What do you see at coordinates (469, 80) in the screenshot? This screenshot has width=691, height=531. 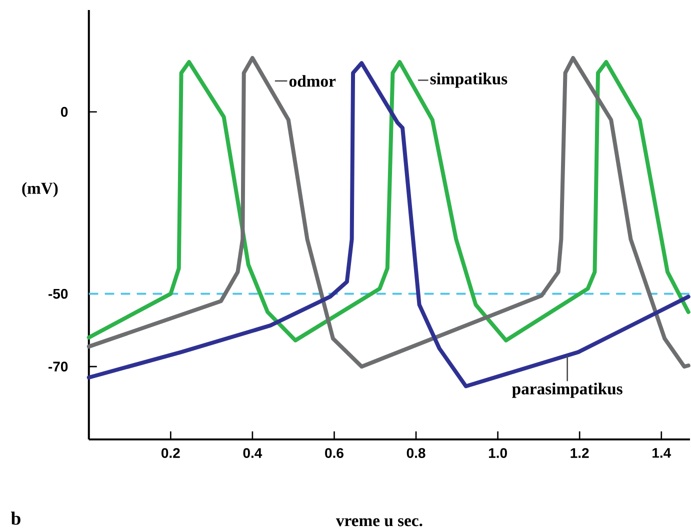 I see `series-label: simpatikus` at bounding box center [469, 80].